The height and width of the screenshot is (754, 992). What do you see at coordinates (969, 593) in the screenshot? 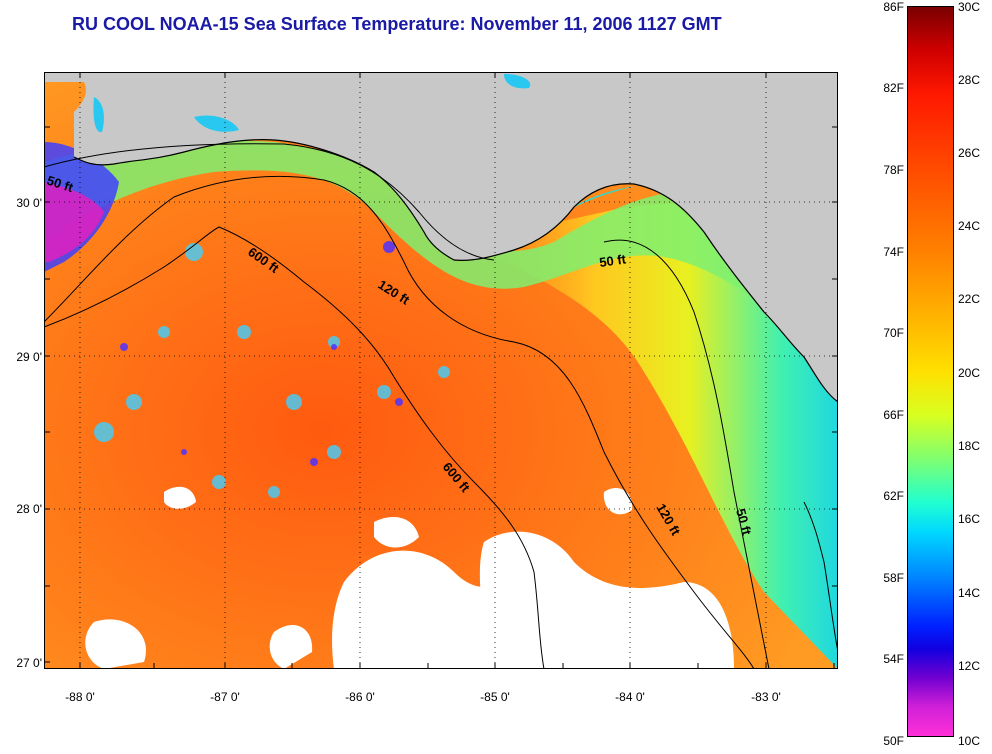
I see `colorbar-c-14: 14C` at bounding box center [969, 593].